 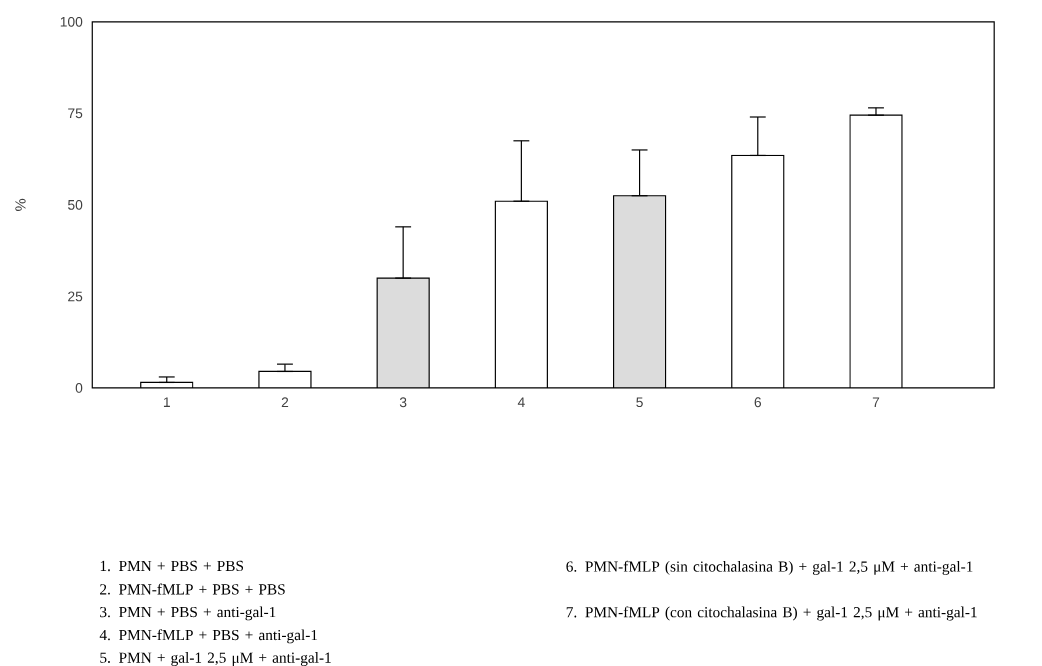 I want to click on x-tick-label: 7, so click(x=876, y=402).